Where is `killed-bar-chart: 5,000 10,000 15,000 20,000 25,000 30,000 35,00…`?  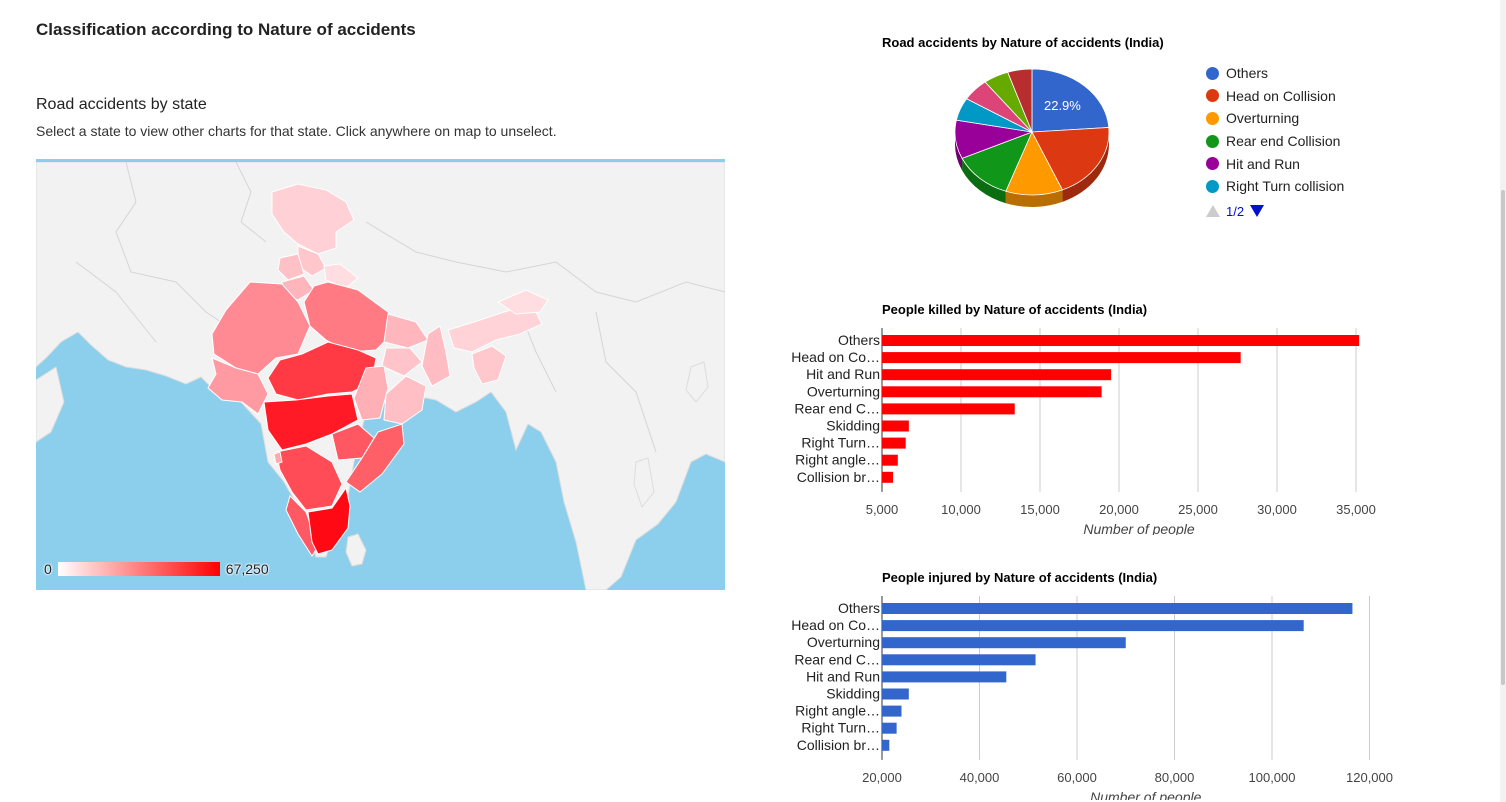 killed-bar-chart: 5,000 10,000 15,000 20,000 25,000 30,000 35,00… is located at coordinates (1110, 430).